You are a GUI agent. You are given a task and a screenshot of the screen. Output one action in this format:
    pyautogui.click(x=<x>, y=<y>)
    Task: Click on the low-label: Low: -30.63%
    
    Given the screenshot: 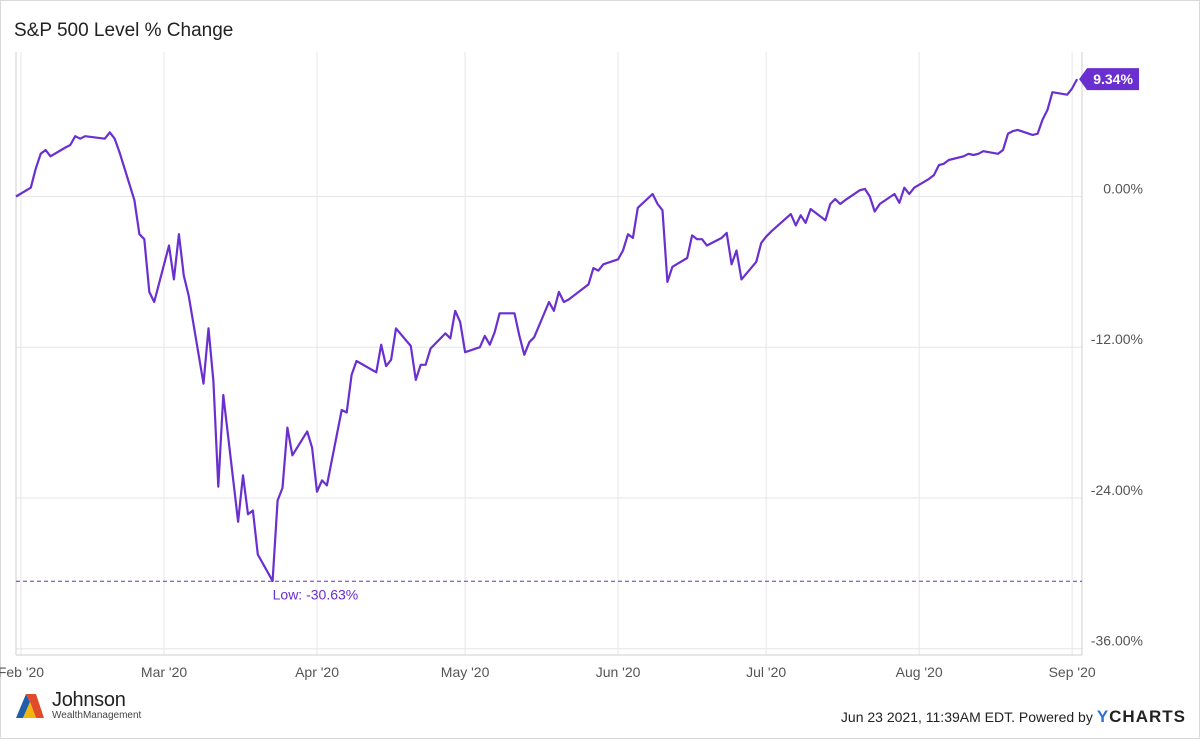 What is the action you would take?
    pyautogui.click(x=316, y=594)
    